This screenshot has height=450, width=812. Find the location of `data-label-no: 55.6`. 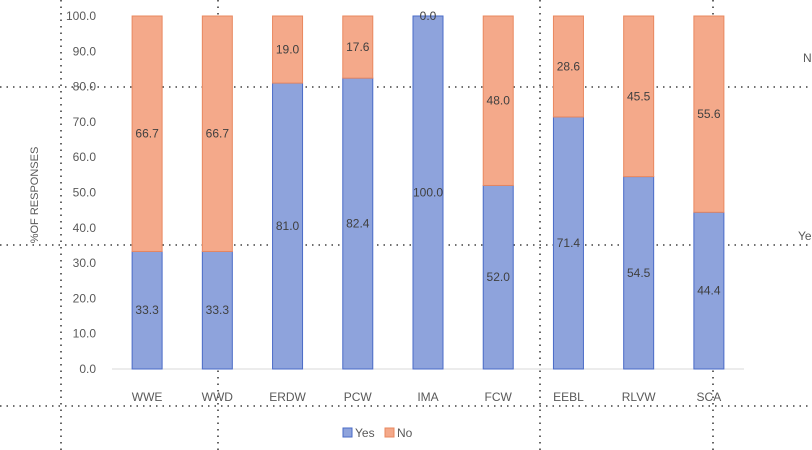

data-label-no: 55.6 is located at coordinates (709, 114).